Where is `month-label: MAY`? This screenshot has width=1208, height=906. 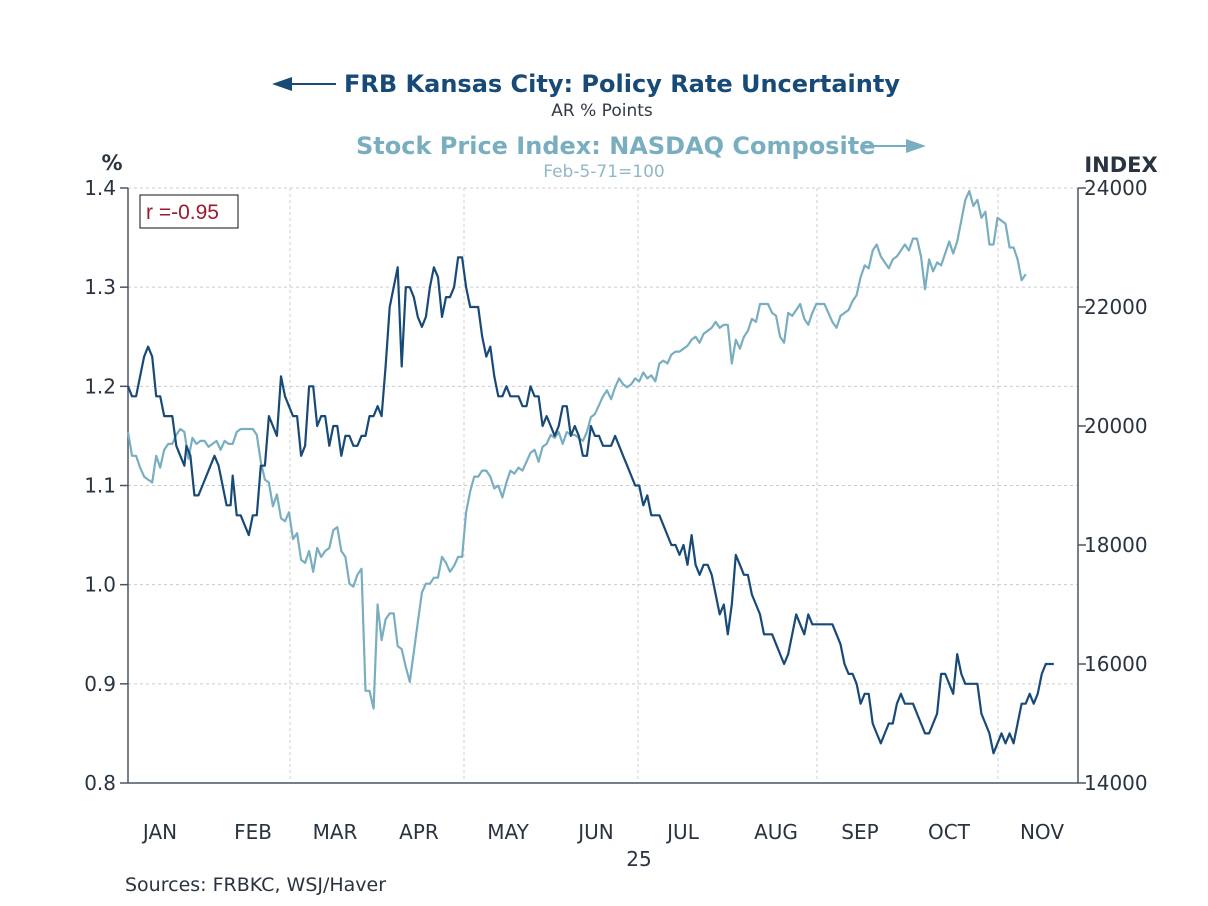 month-label: MAY is located at coordinates (508, 832).